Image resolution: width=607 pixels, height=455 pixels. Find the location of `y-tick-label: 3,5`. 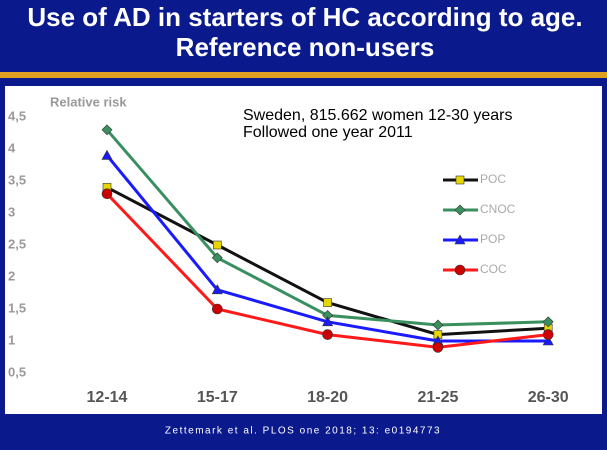

y-tick-label: 3,5 is located at coordinates (17, 179).